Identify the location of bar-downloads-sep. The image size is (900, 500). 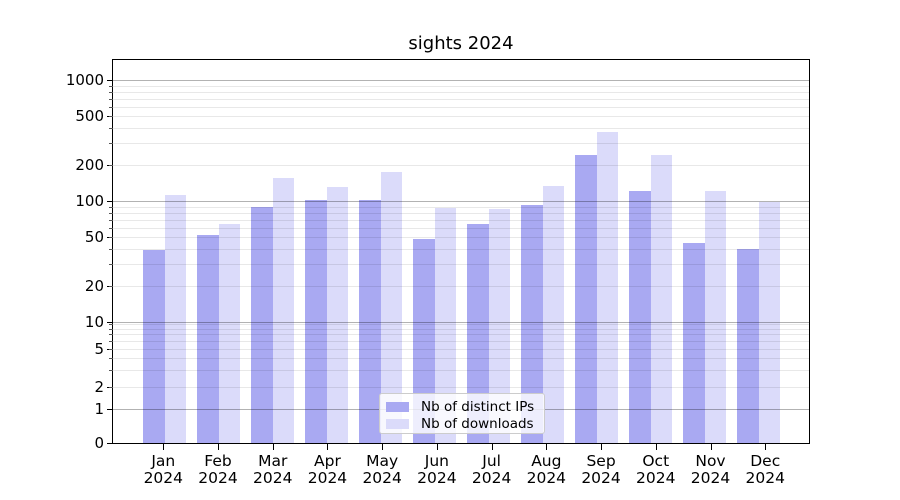
(607, 287).